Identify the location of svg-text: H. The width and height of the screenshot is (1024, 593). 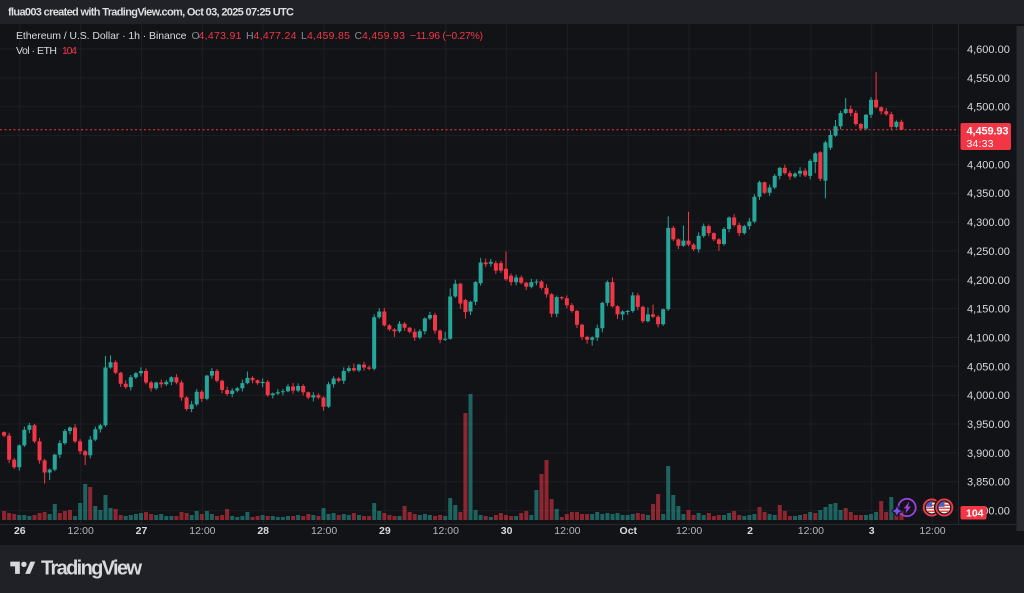
(250, 36).